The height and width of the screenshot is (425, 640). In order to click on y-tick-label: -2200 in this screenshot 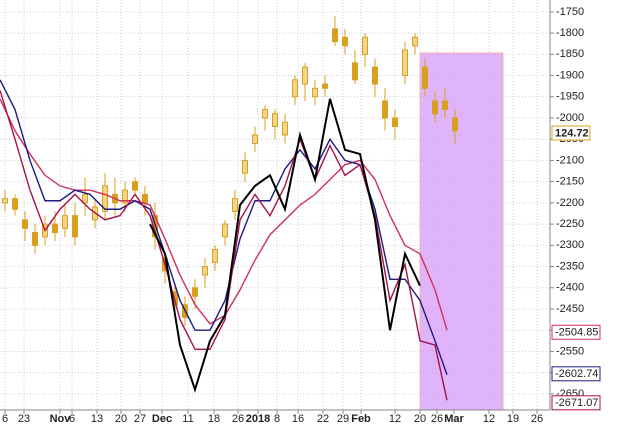, I will do `click(570, 203)`.